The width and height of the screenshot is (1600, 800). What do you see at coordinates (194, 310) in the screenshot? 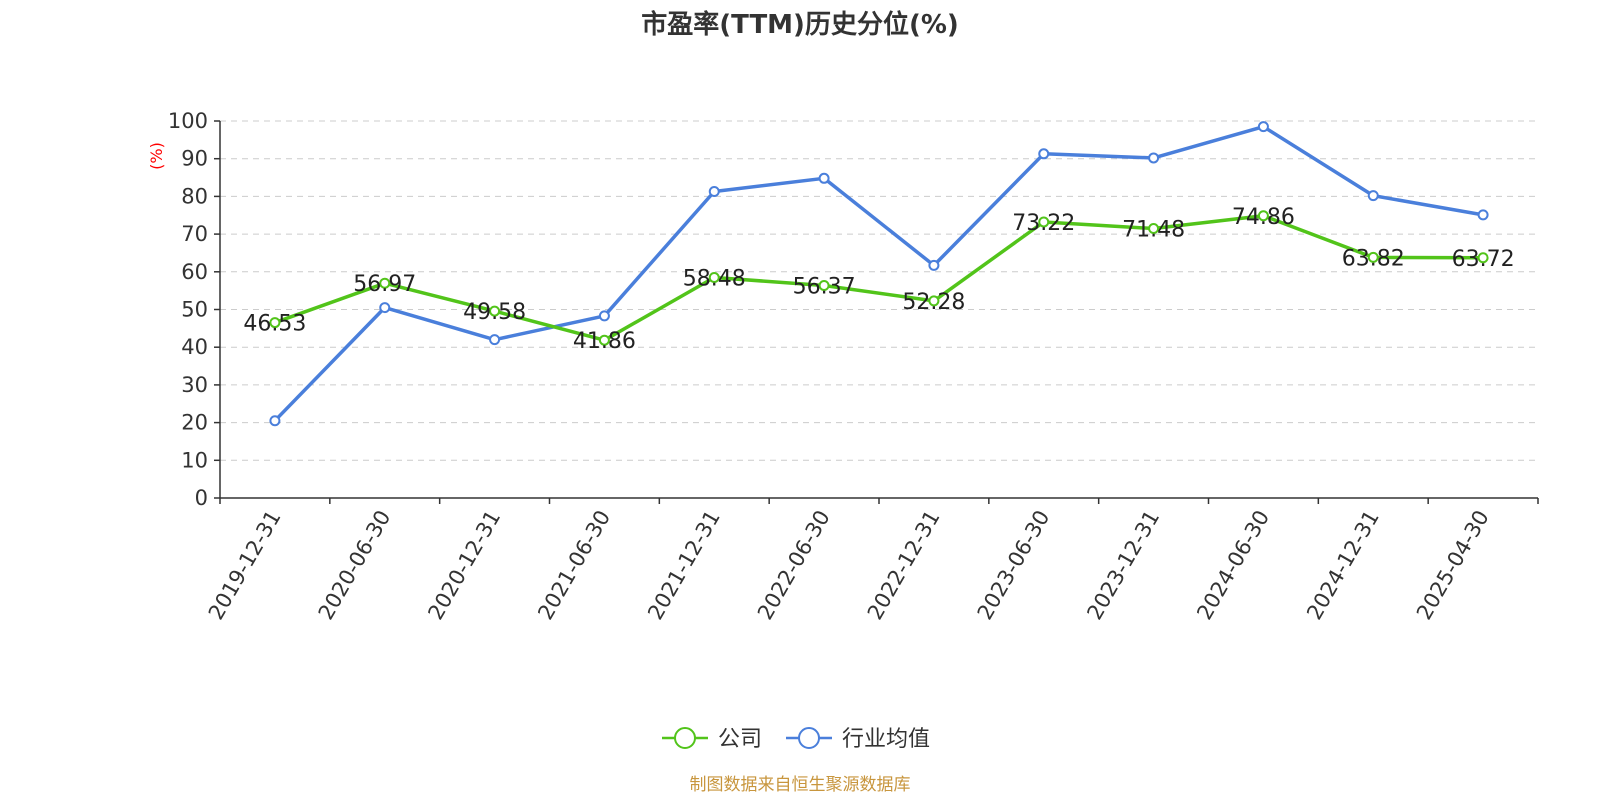
I see `y-tick-label: 50` at bounding box center [194, 310].